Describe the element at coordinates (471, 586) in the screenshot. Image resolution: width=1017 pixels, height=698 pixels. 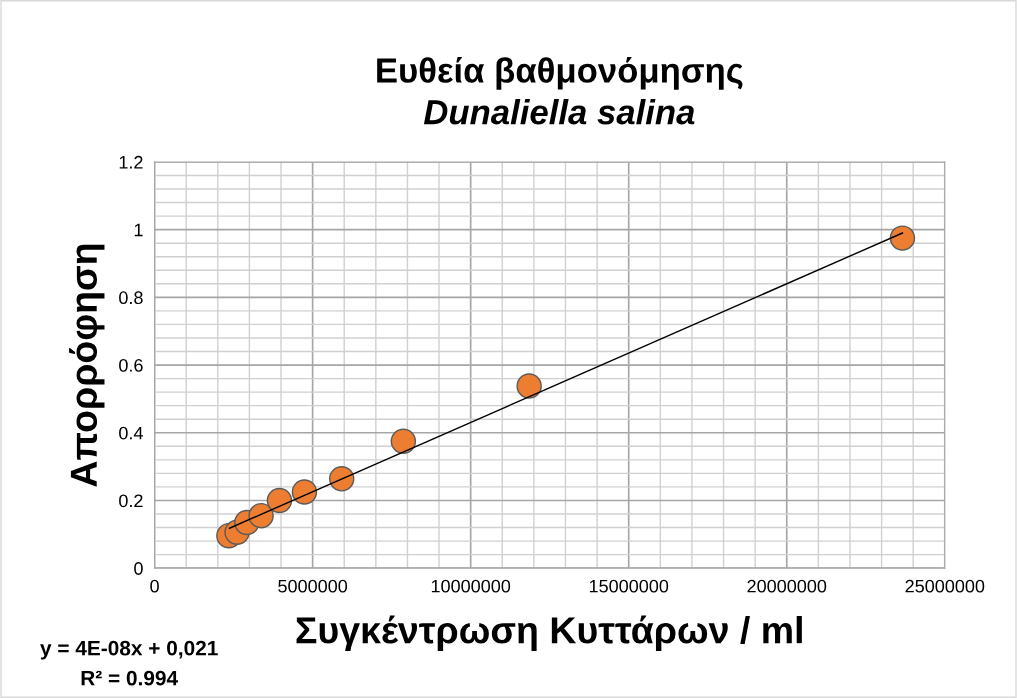
I see `x-tick-label: 10000000` at that location.